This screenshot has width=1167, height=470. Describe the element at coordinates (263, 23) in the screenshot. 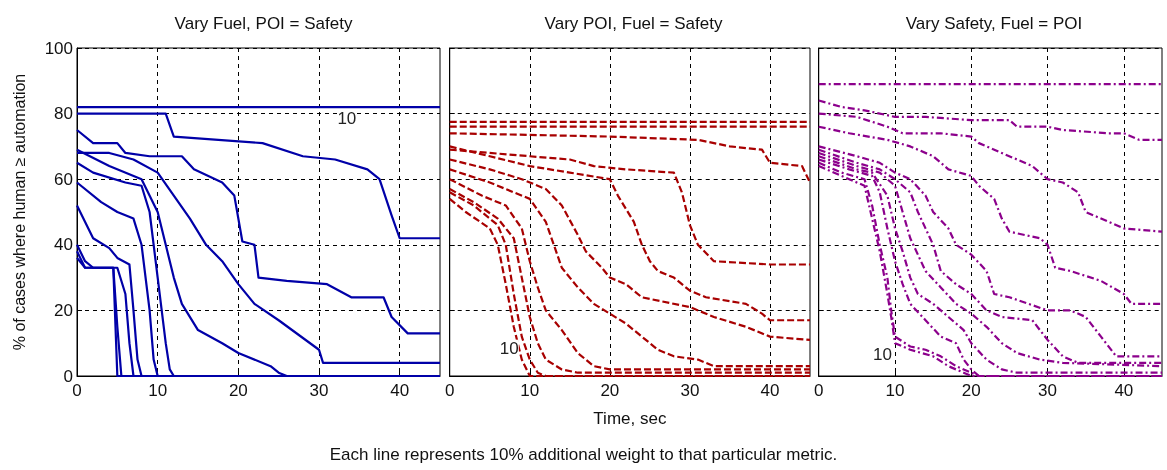

I see `chart-title: Vary Fuel, POI = Safety` at that location.